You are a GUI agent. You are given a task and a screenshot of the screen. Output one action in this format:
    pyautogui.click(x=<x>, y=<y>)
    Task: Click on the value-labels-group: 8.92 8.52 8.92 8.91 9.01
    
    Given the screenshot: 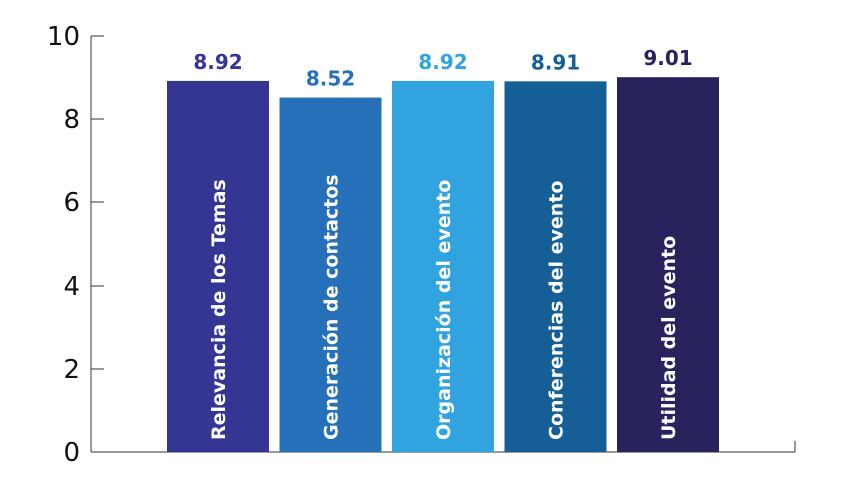 What is the action you would take?
    pyautogui.click(x=442, y=68)
    